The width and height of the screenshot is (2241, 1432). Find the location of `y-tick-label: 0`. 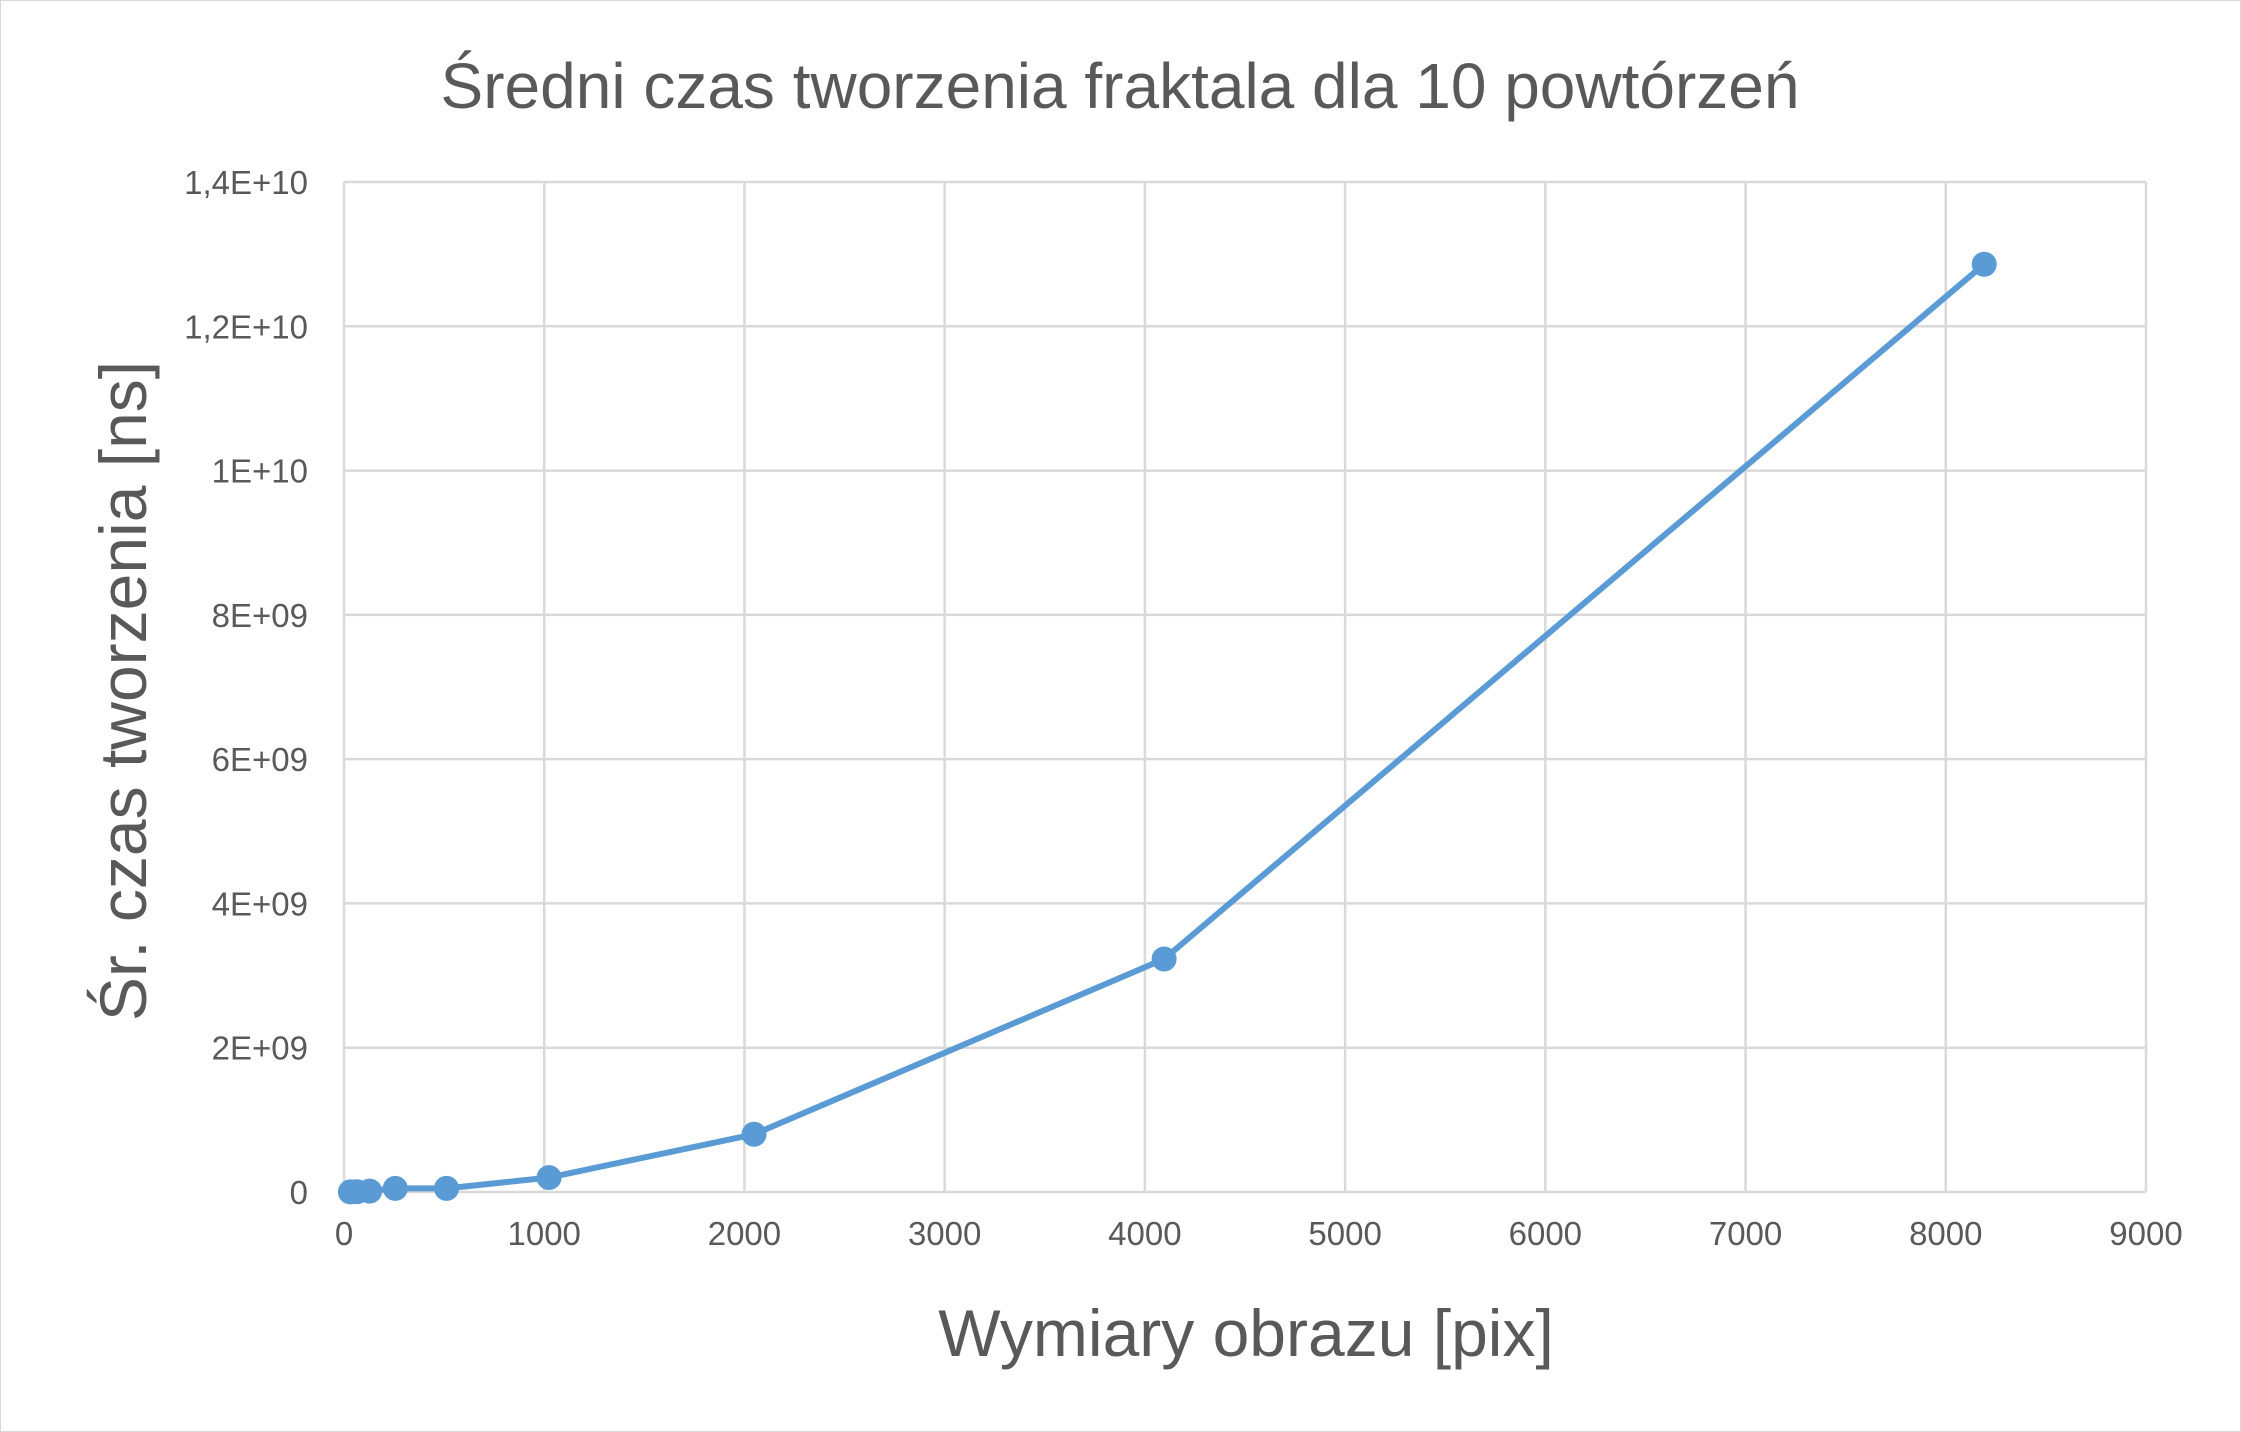

y-tick-label: 0 is located at coordinates (299, 1192).